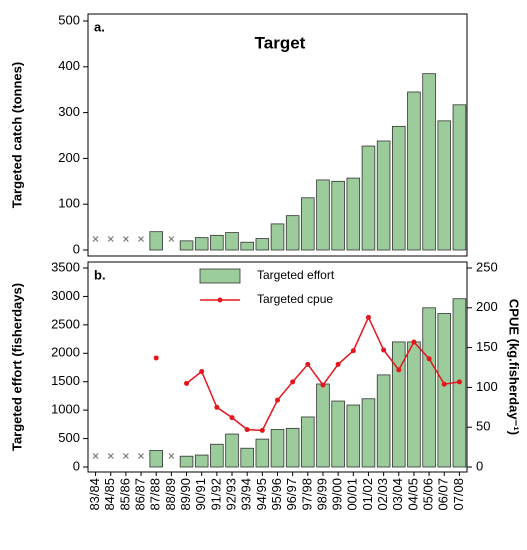 Image resolution: width=527 pixels, height=550 pixels. I want to click on y-tick-label: 3000, so click(65, 295).